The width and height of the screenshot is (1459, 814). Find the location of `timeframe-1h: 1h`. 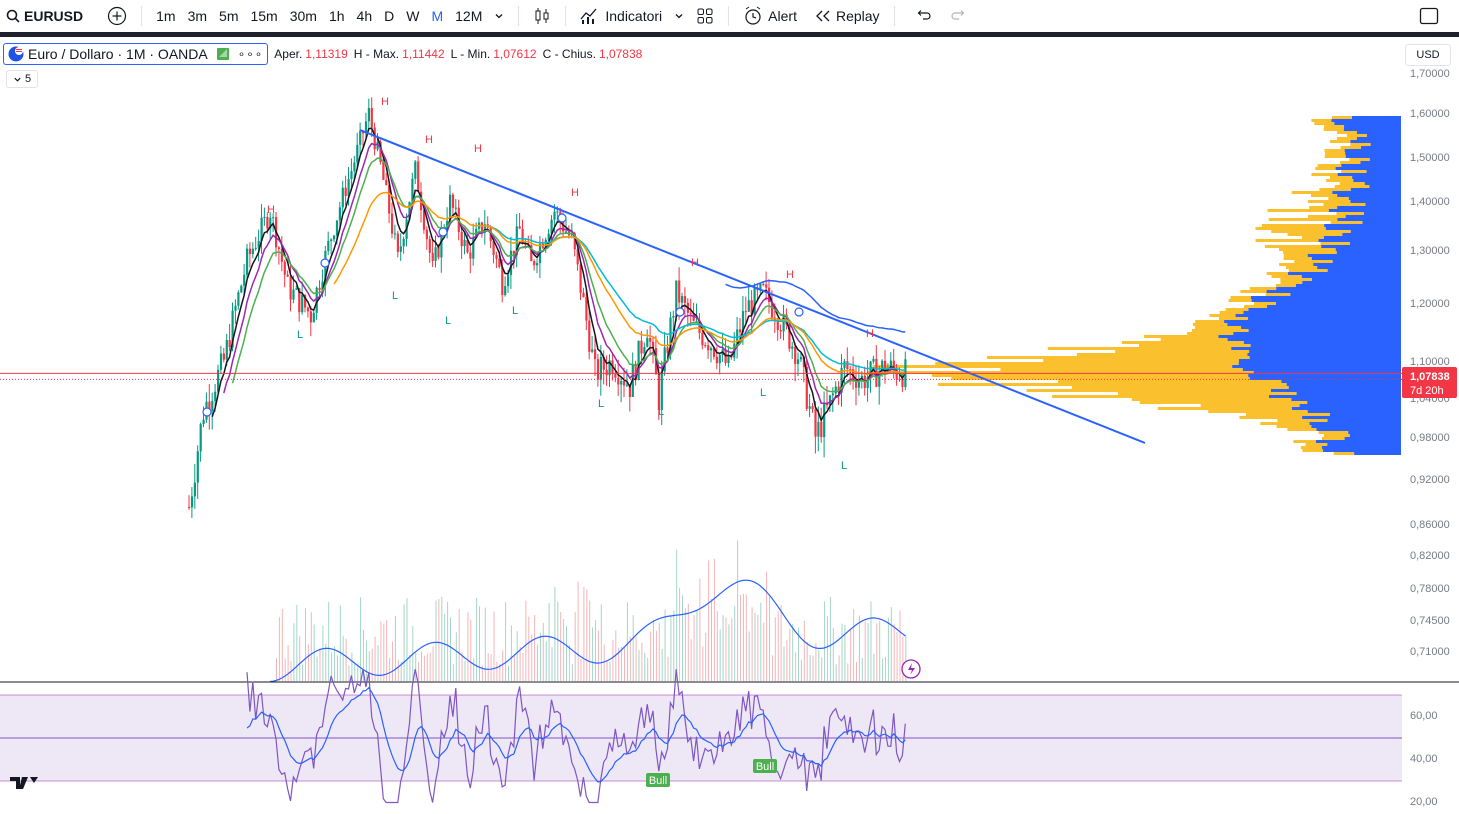

timeframe-1h: 1h is located at coordinates (336, 16).